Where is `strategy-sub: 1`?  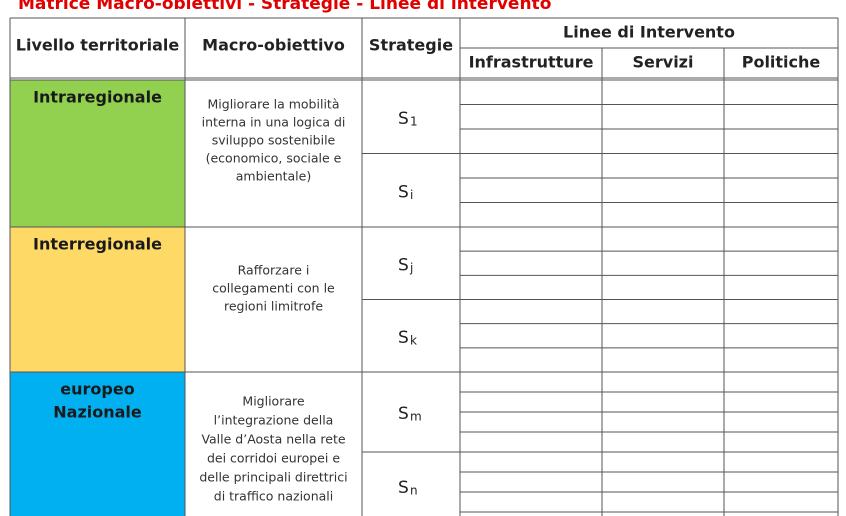
strategy-sub: 1 is located at coordinates (414, 121).